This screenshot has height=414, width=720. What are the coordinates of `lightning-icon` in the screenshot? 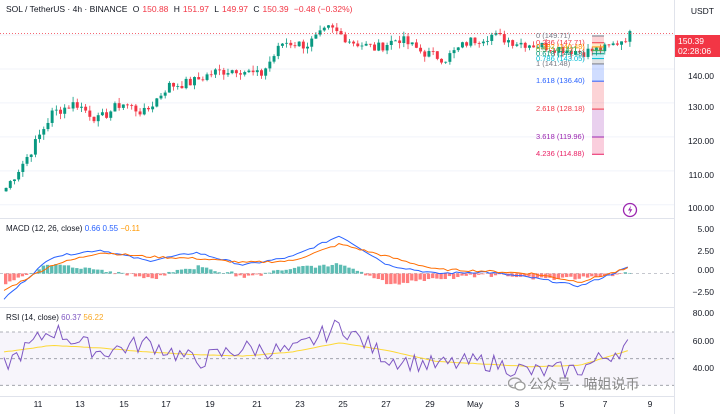 It's located at (630, 210).